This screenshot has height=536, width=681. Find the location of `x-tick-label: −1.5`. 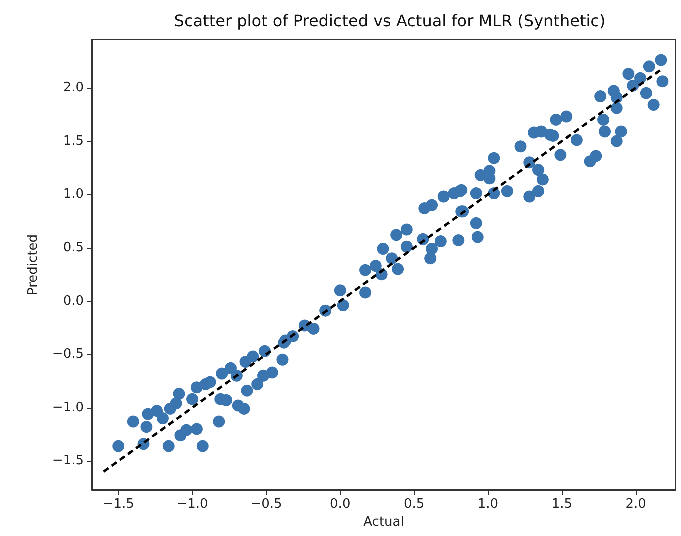

x-tick-label: −1.5 is located at coordinates (118, 504).